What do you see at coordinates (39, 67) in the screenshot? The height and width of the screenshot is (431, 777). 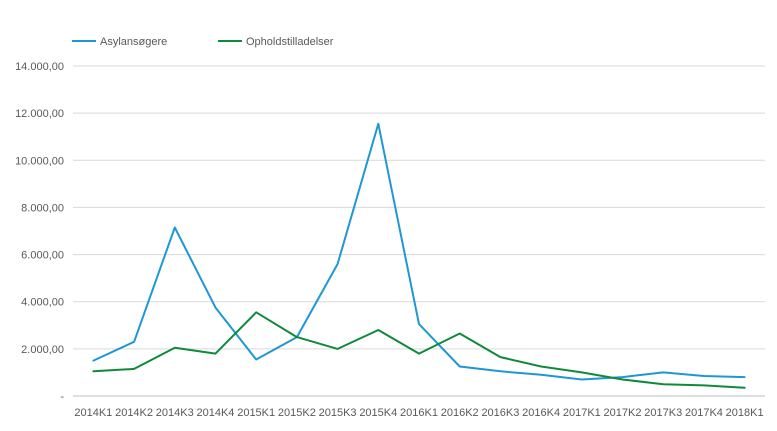 I see `y-tick-label: 14.000,00` at bounding box center [39, 67].